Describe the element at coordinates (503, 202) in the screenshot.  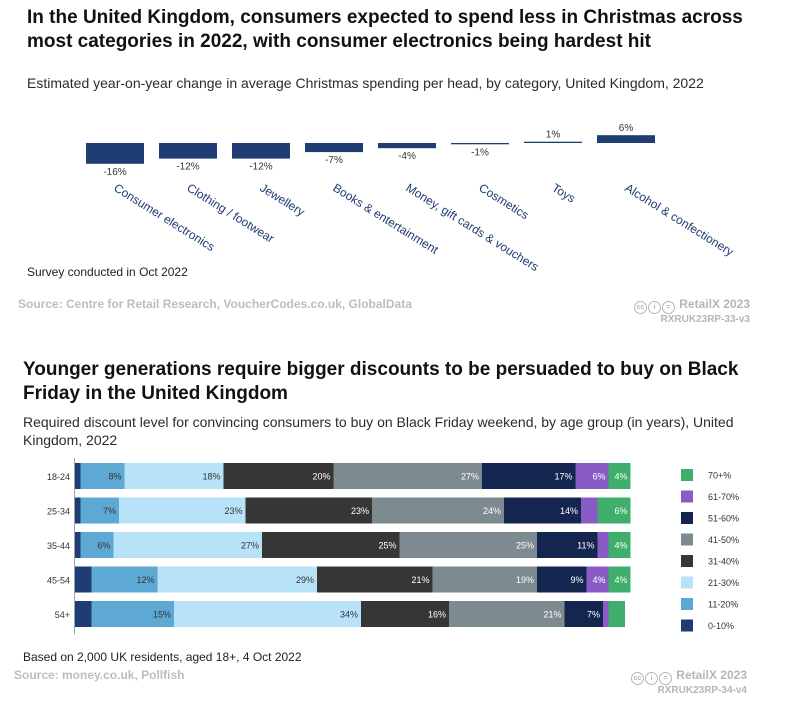
I see `category-label-5: Cosmetics` at that location.